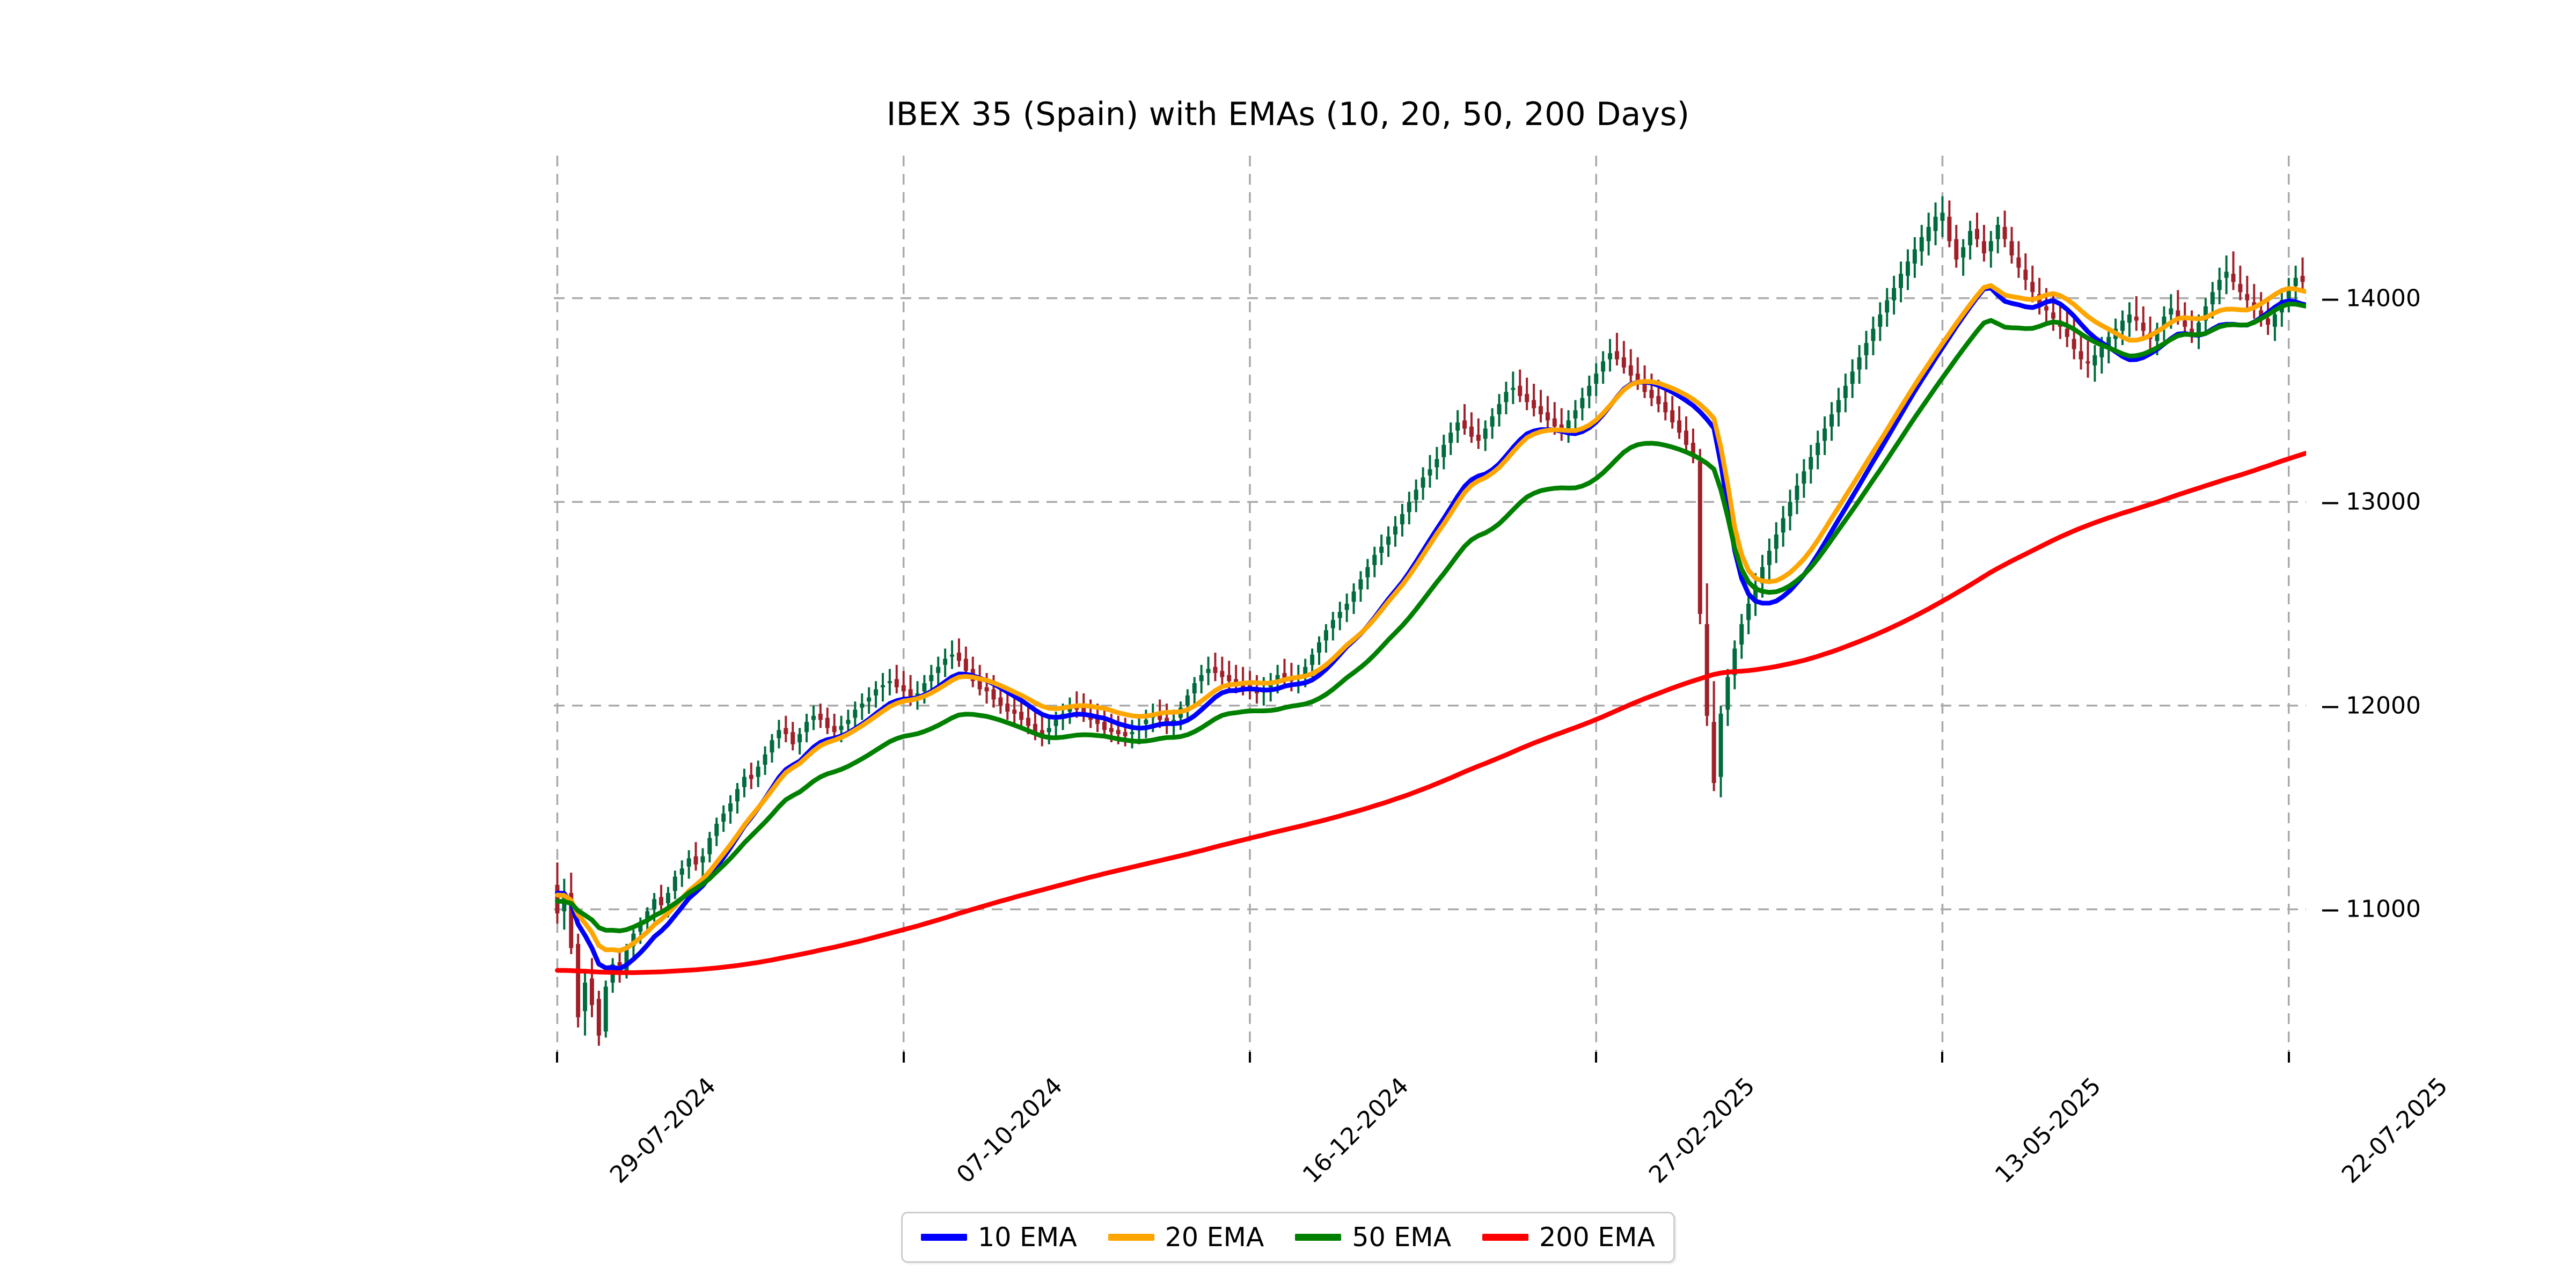 Image resolution: width=2576 pixels, height=1288 pixels. Describe the element at coordinates (663, 1130) in the screenshot. I see `x-tick-label: 29-07-2024` at that location.